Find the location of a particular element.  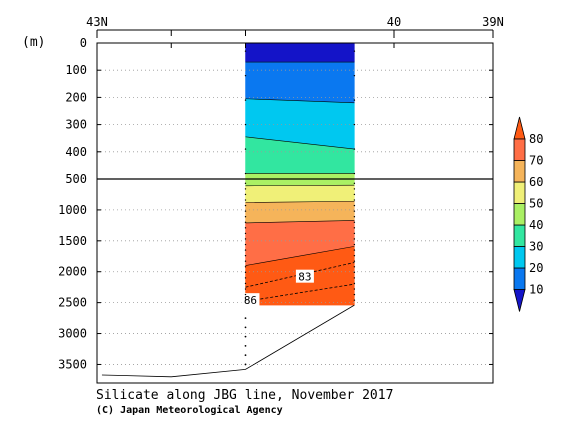

contour-label: 83 is located at coordinates (304, 277).